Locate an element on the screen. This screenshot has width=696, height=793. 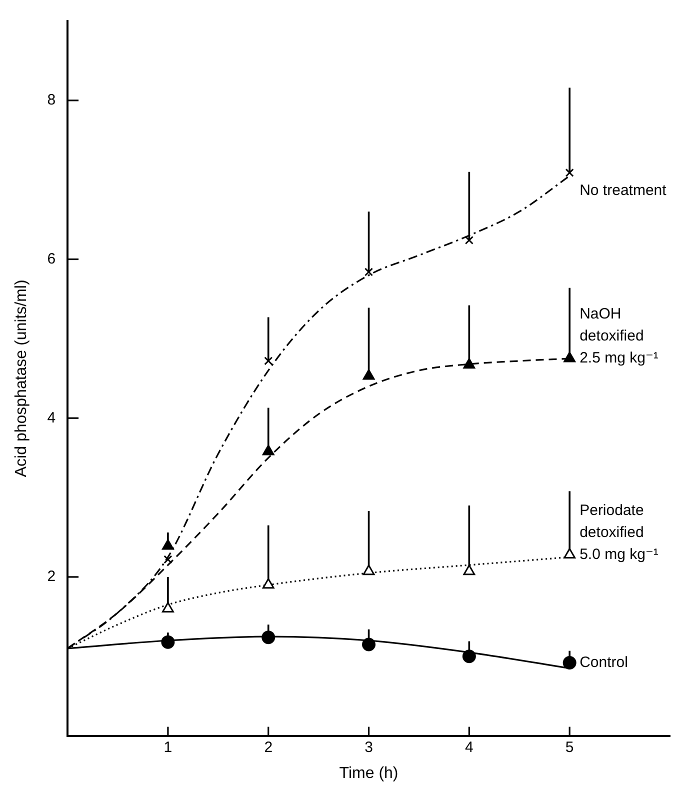
x-tick-label: 5 is located at coordinates (569, 747).